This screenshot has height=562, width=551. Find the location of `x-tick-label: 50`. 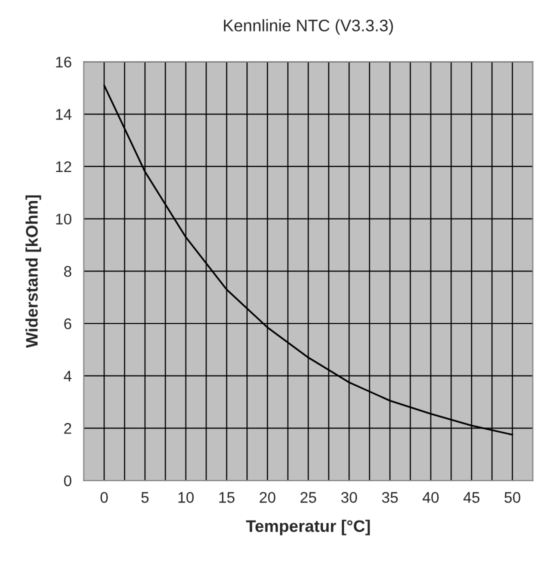

x-tick-label: 50 is located at coordinates (512, 497).